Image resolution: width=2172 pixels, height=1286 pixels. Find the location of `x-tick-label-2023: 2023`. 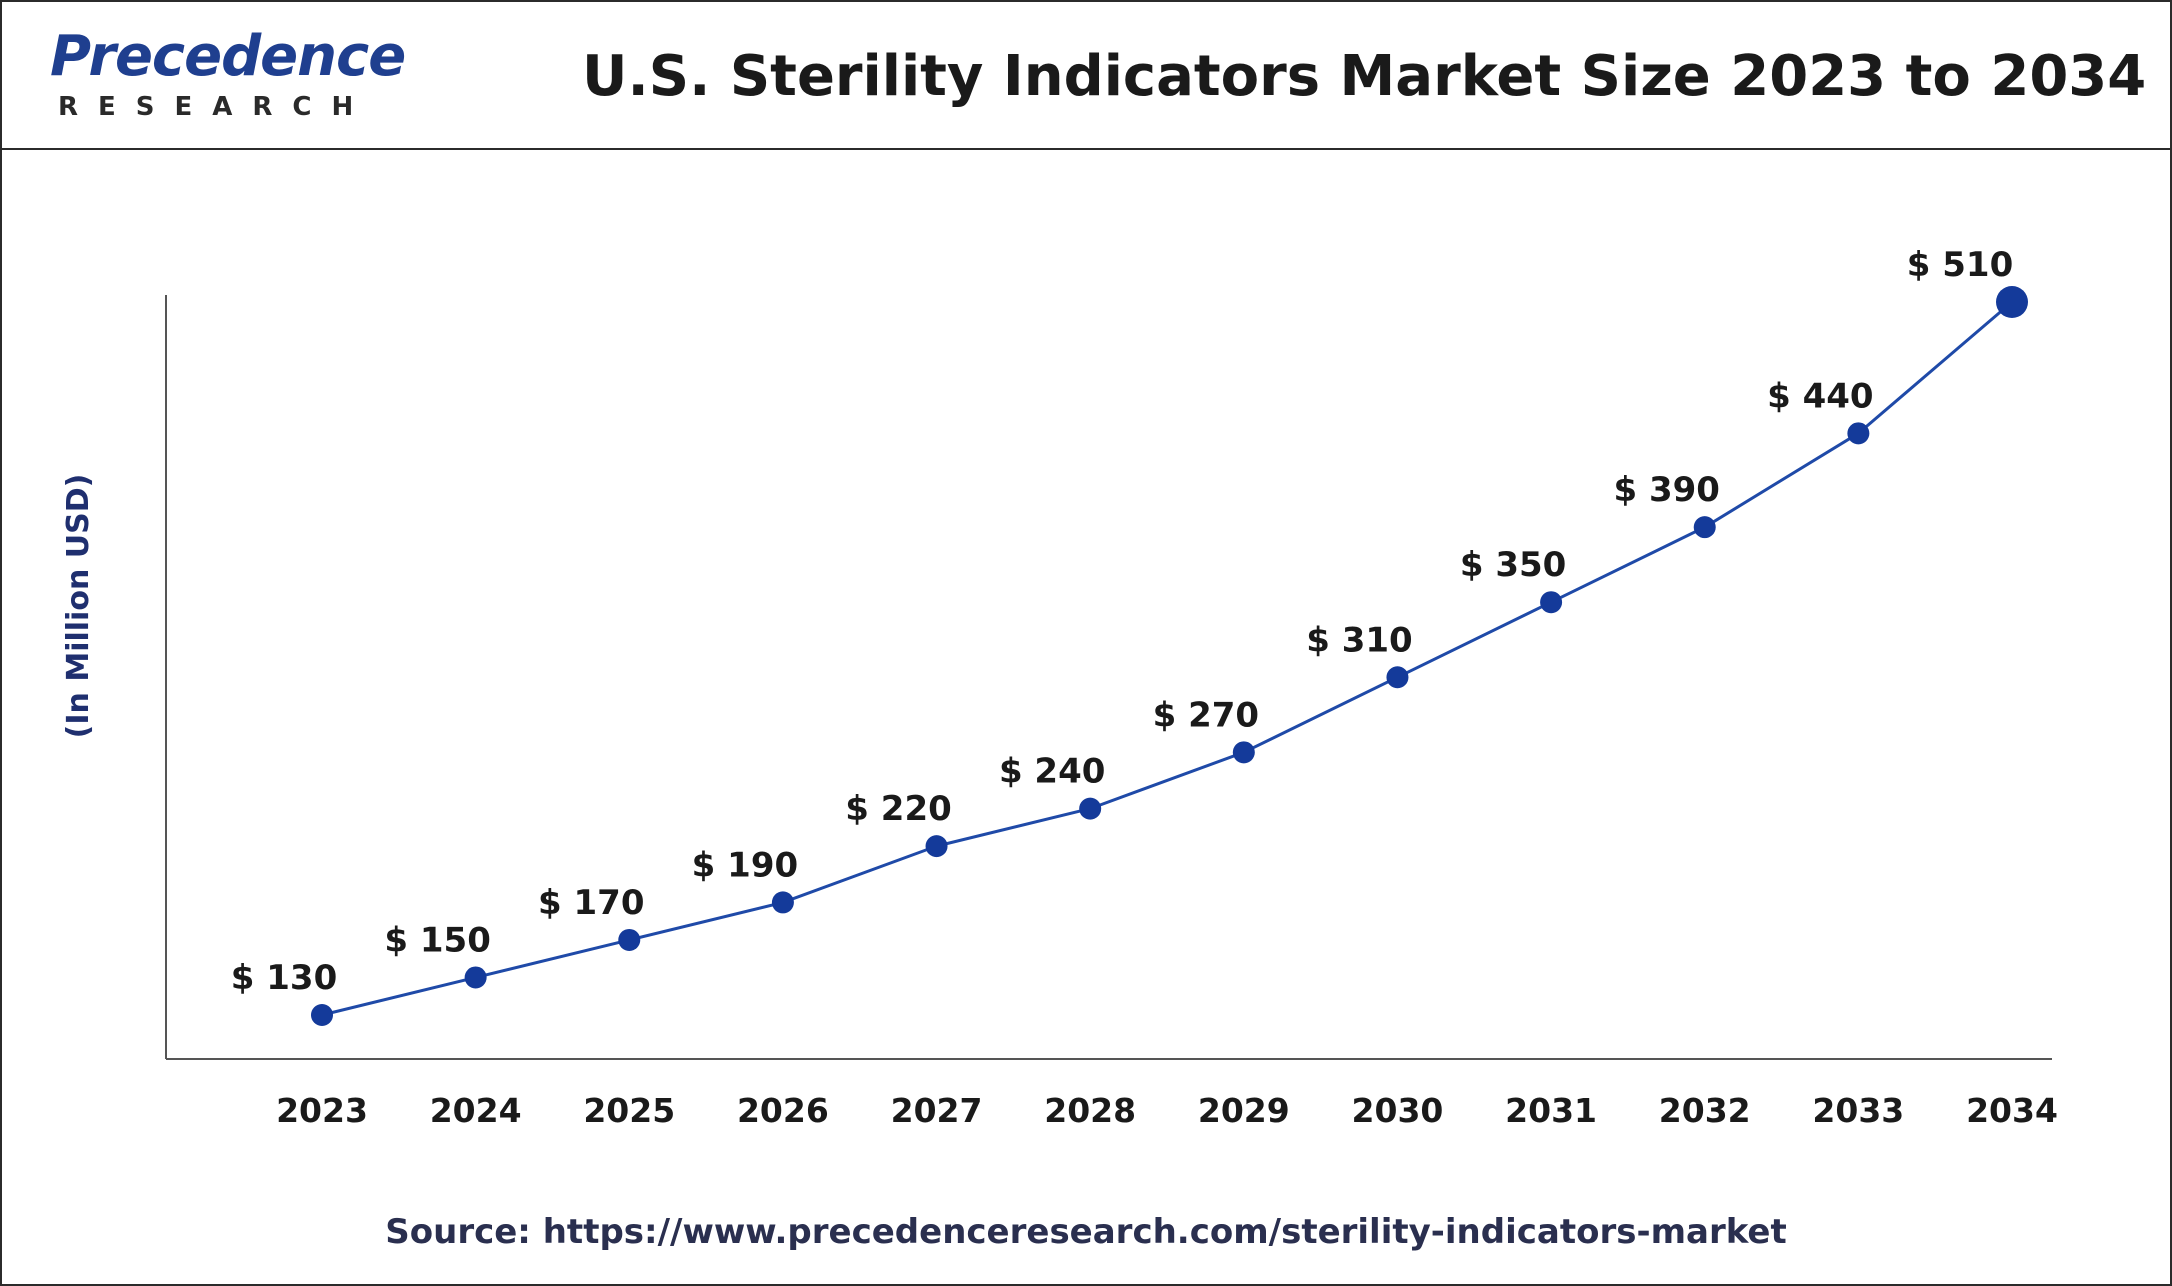

x-tick-label-2023: 2023 is located at coordinates (322, 1110).